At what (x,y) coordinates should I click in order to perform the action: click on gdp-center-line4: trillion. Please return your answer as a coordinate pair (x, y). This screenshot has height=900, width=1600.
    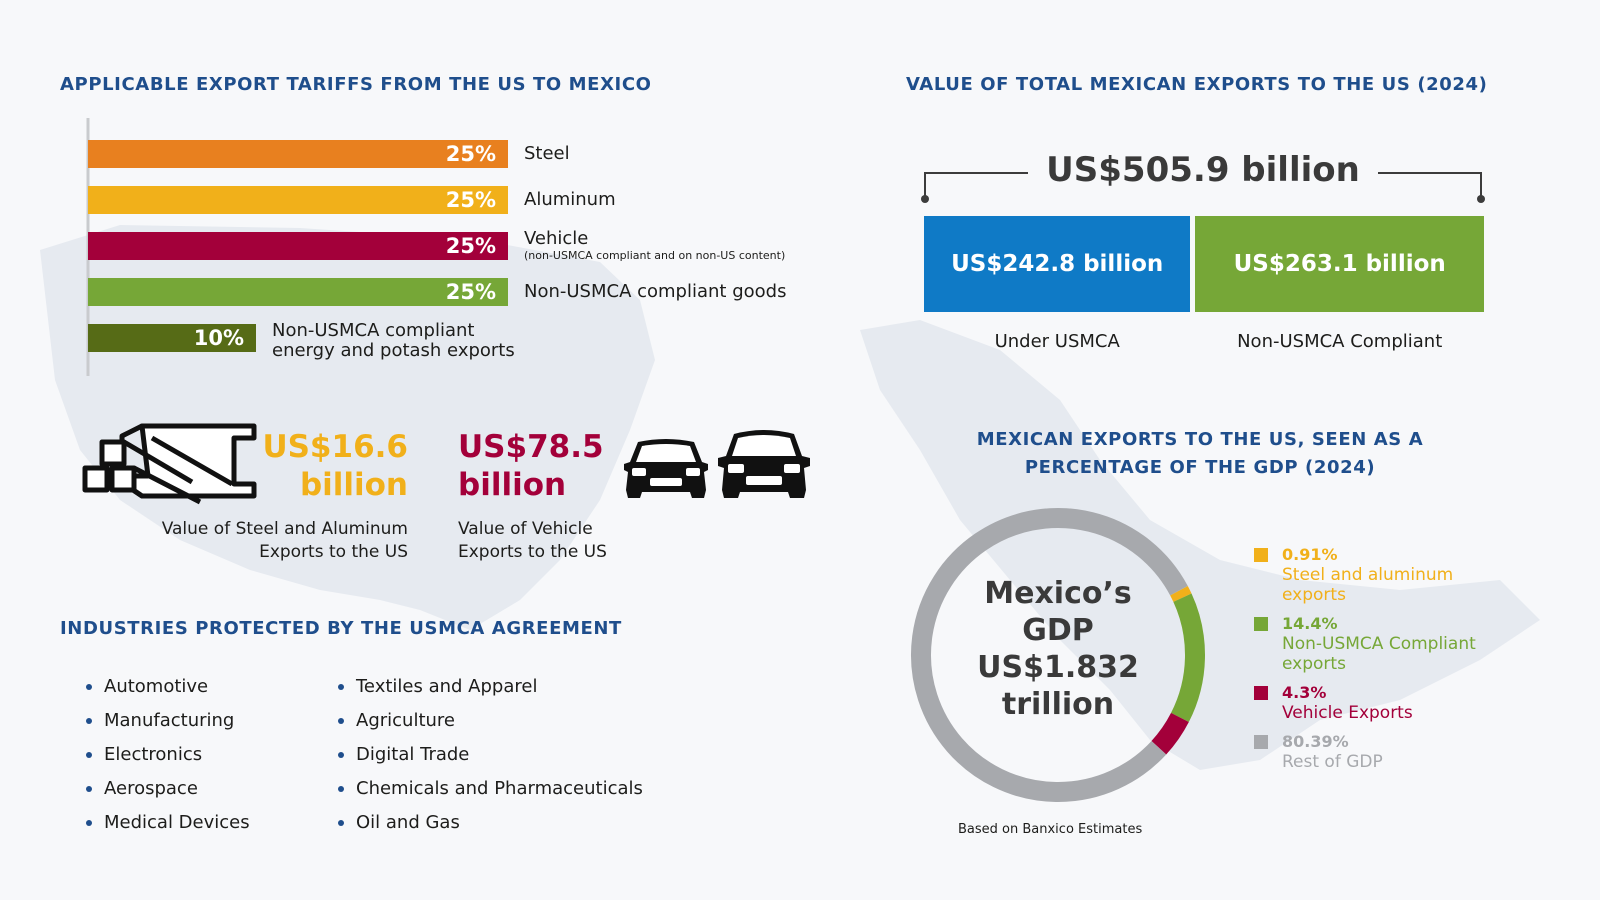
    Looking at the image, I should click on (1058, 704).